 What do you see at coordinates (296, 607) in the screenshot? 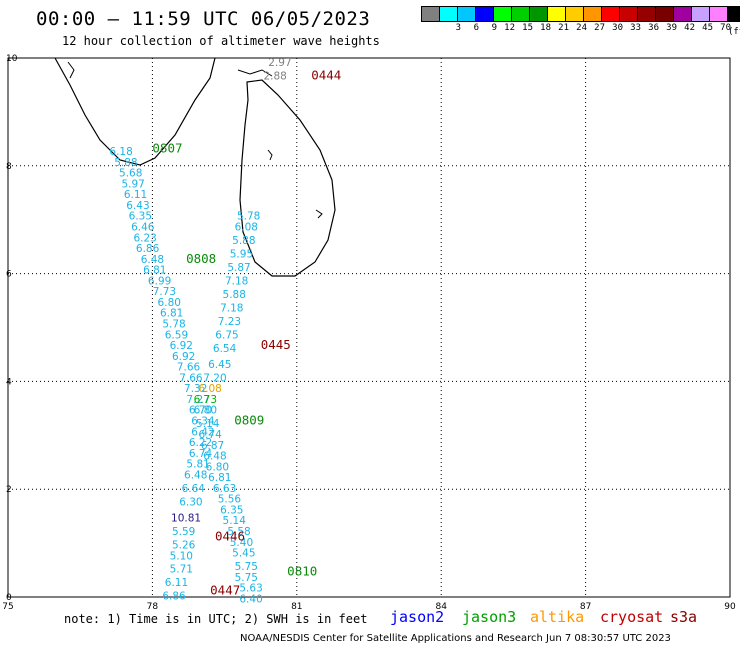
I see `x-tick-label: 81` at bounding box center [296, 607].